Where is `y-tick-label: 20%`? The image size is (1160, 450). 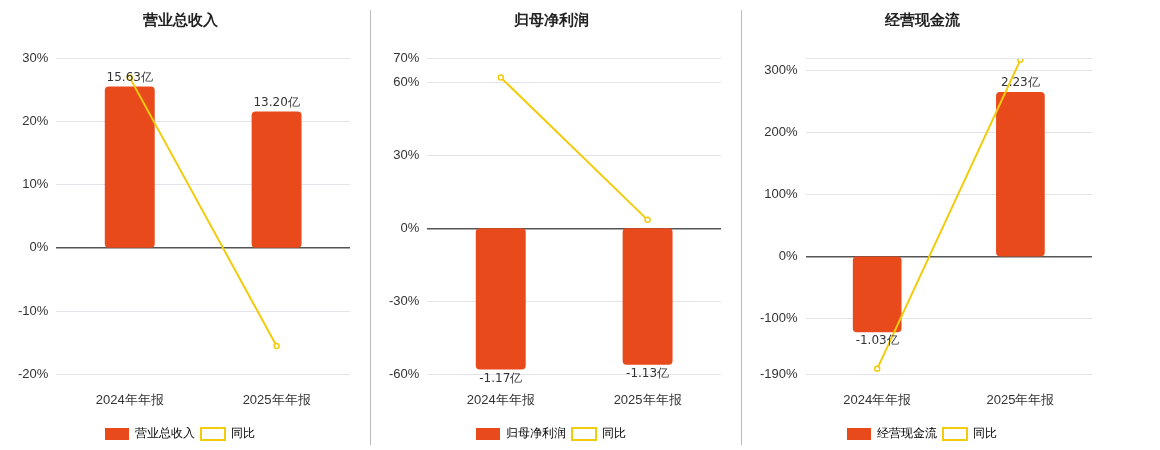 y-tick-label: 20% is located at coordinates (35, 120).